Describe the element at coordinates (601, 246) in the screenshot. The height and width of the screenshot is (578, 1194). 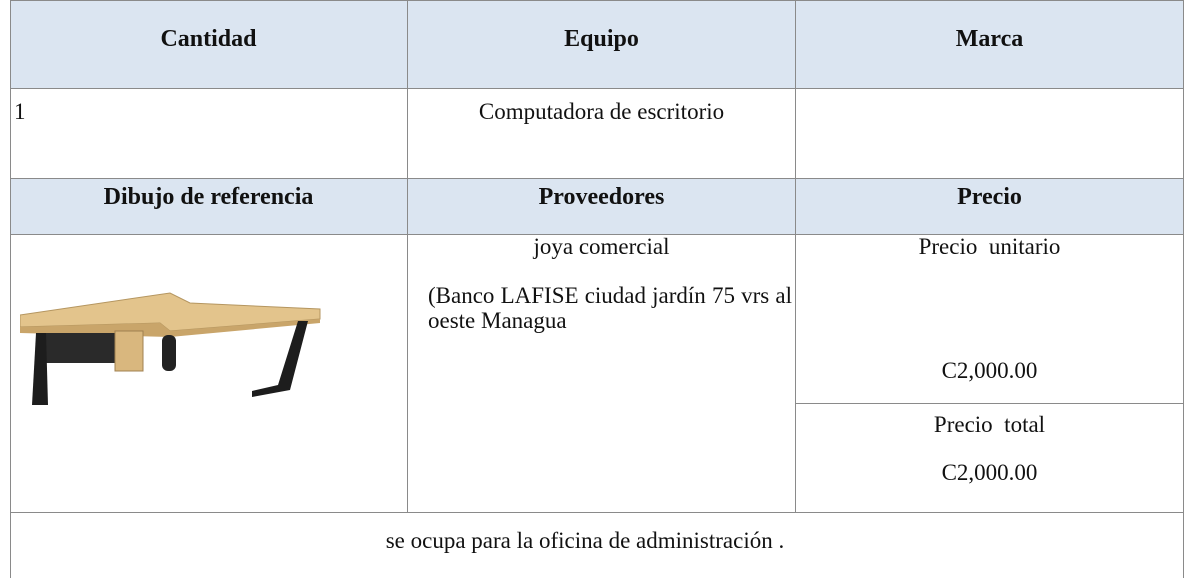
I see `cell: joya comercial` at that location.